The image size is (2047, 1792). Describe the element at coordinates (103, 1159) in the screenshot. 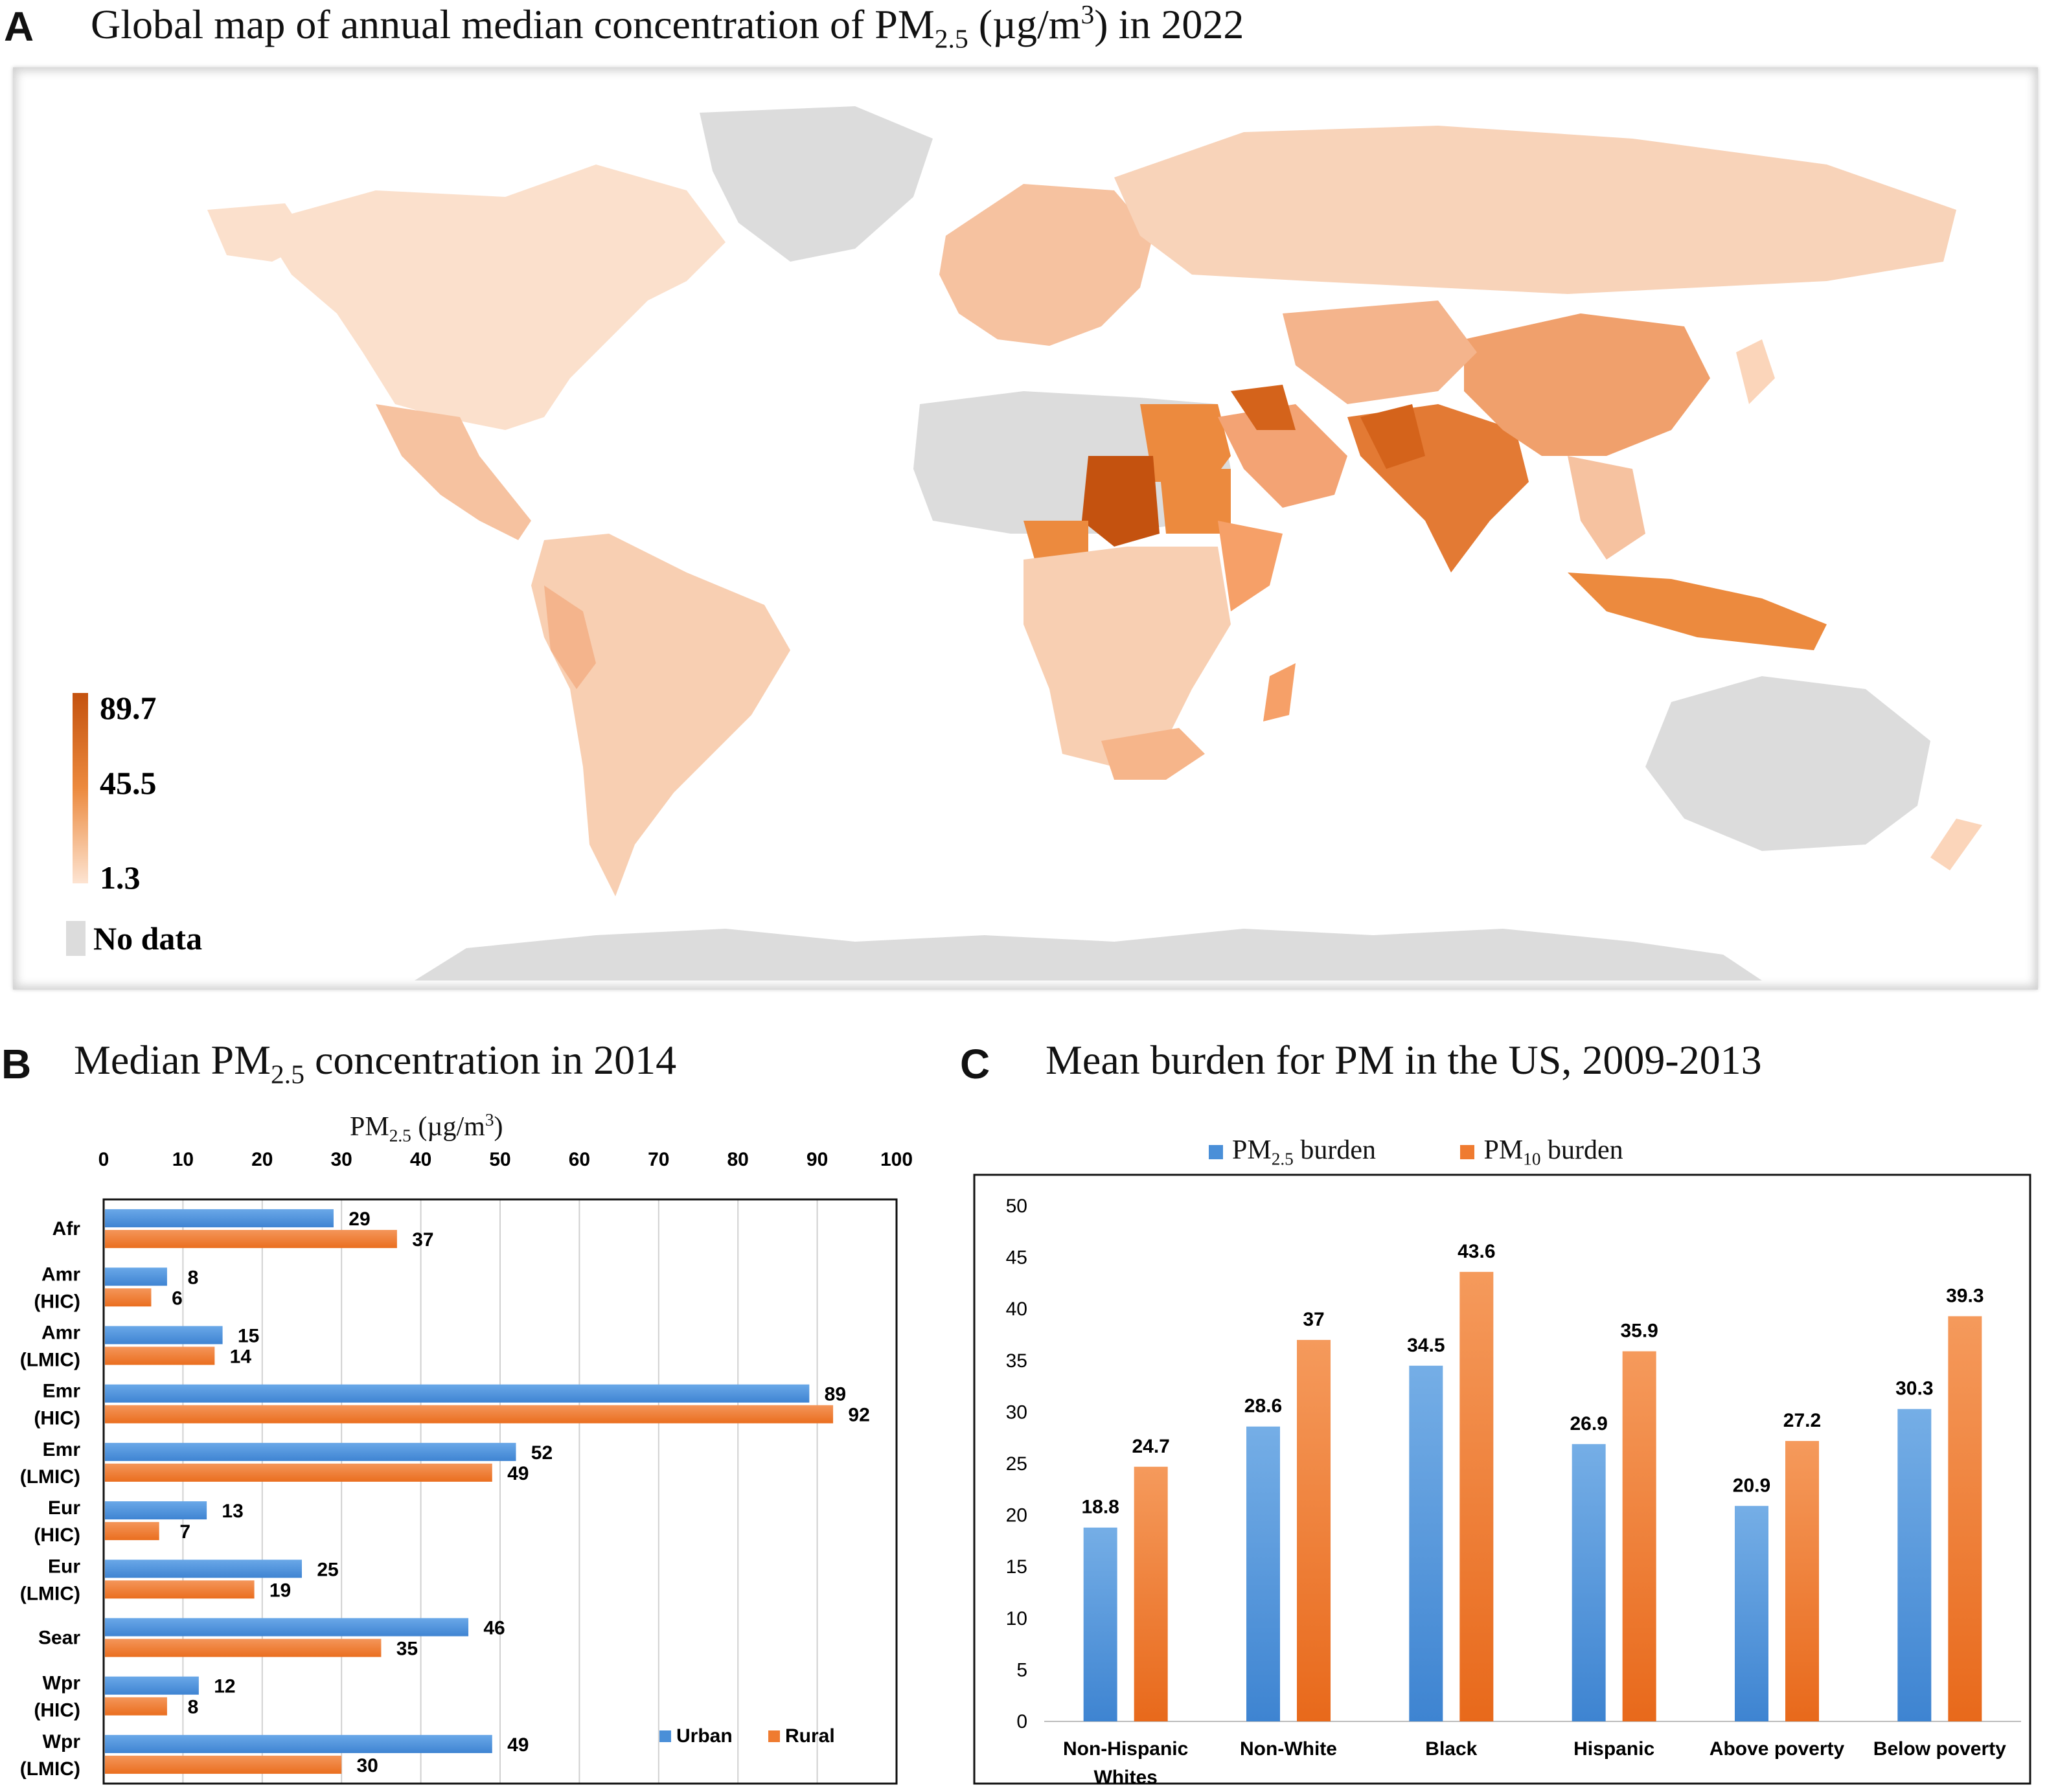

I see `x-tick-label: 0` at that location.